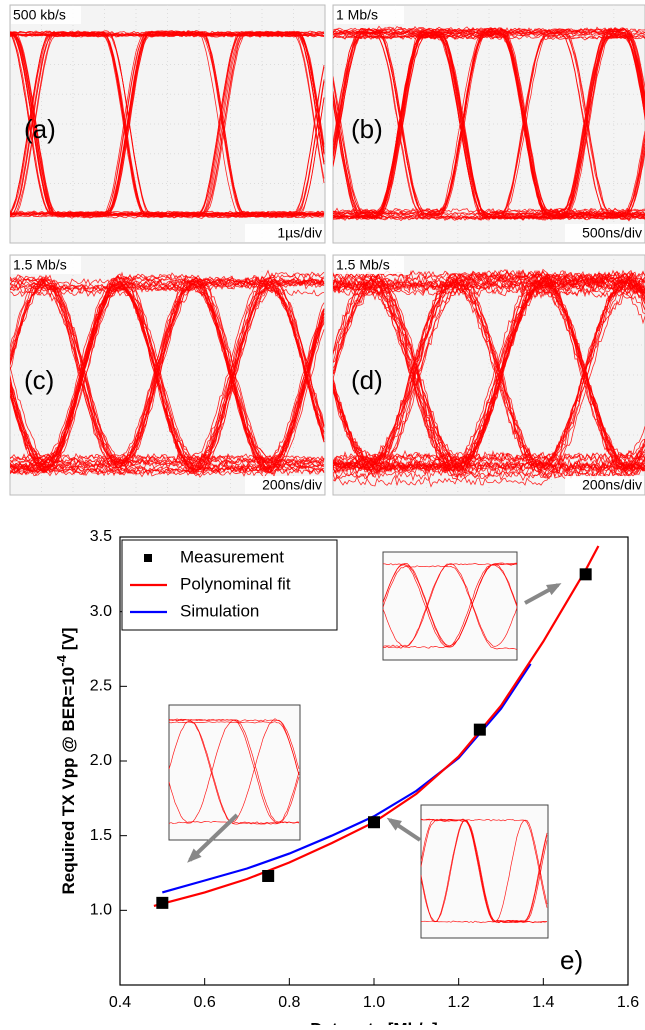  Describe the element at coordinates (39, 380) in the screenshot. I see `panel-label: (c)` at that location.